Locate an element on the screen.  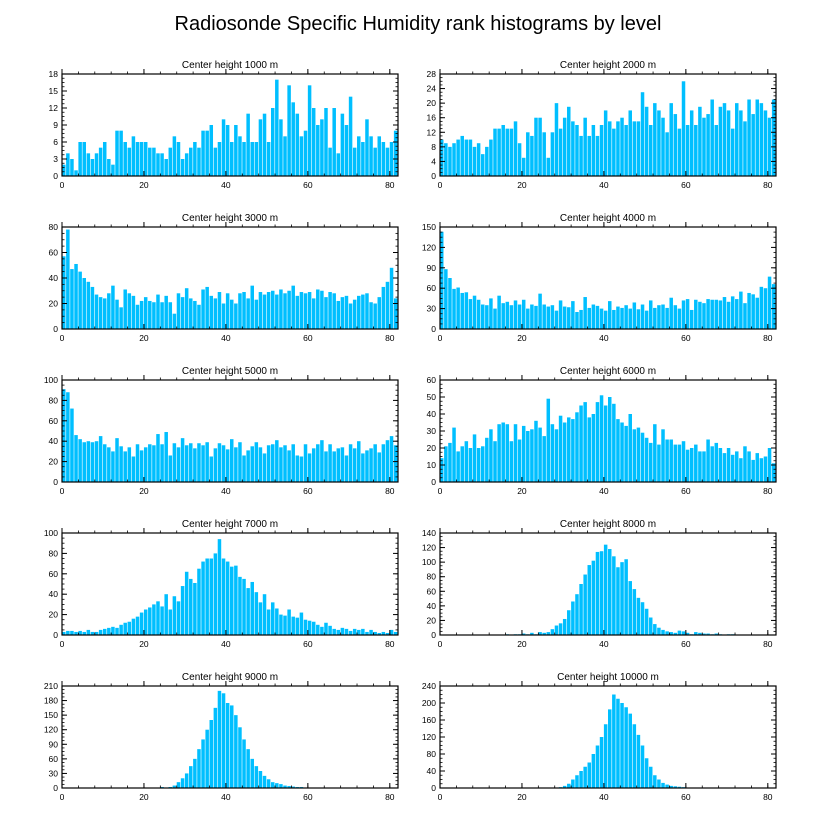
y-tick-label: 100 is located at coordinates (51, 380).